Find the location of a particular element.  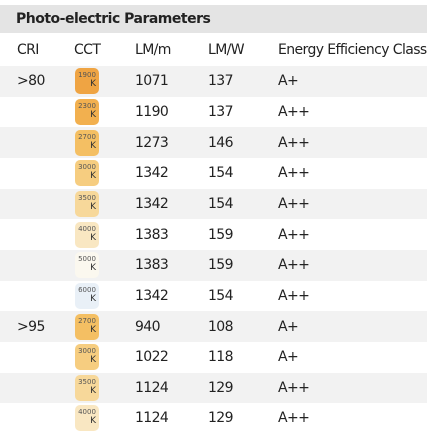

lm-m: 1071 is located at coordinates (152, 81).